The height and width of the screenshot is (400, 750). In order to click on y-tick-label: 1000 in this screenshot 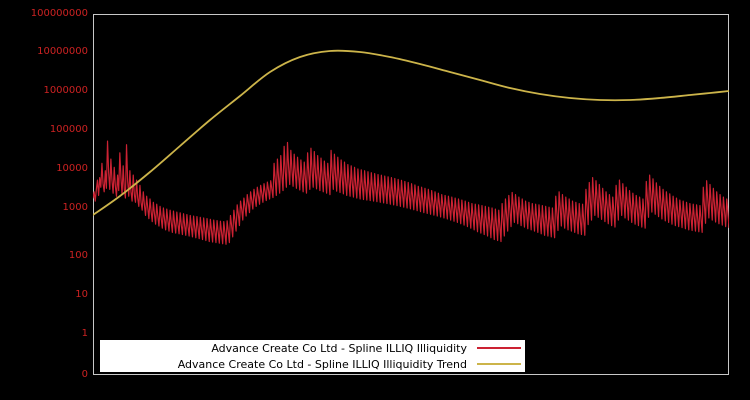, I will do `click(75, 207)`.